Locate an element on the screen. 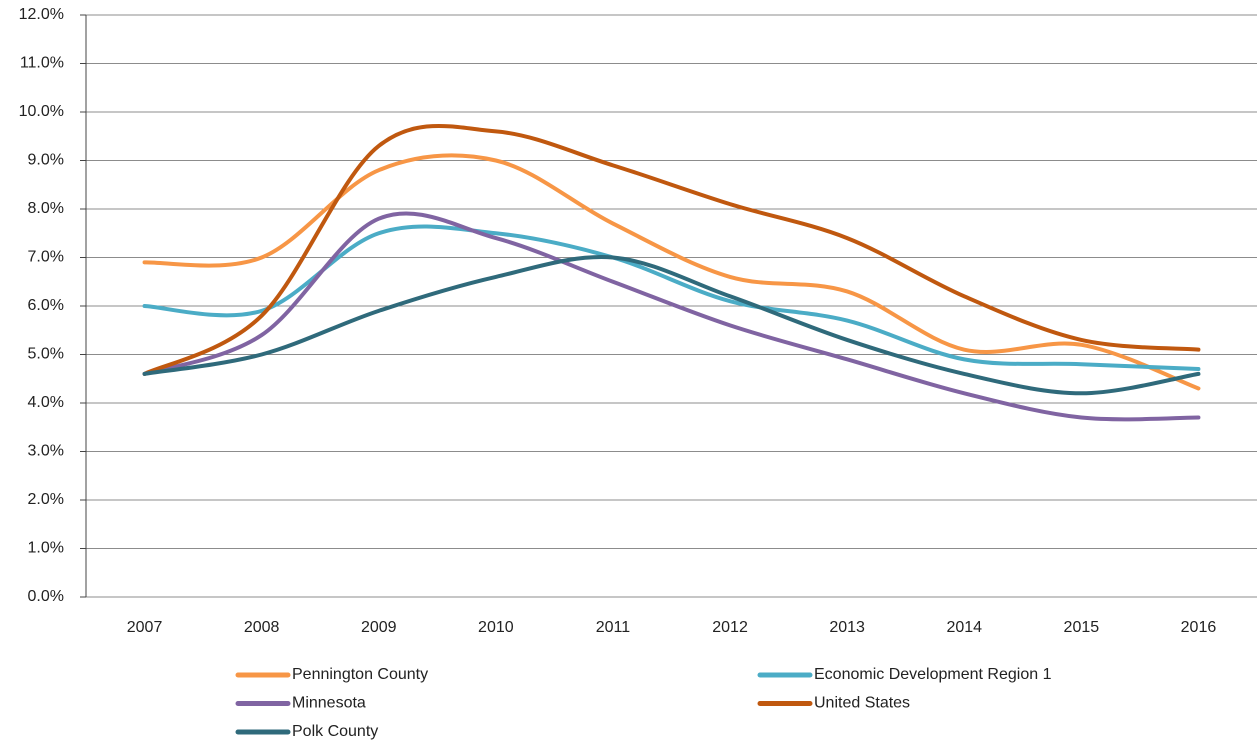  legend-label: United States is located at coordinates (862, 703).